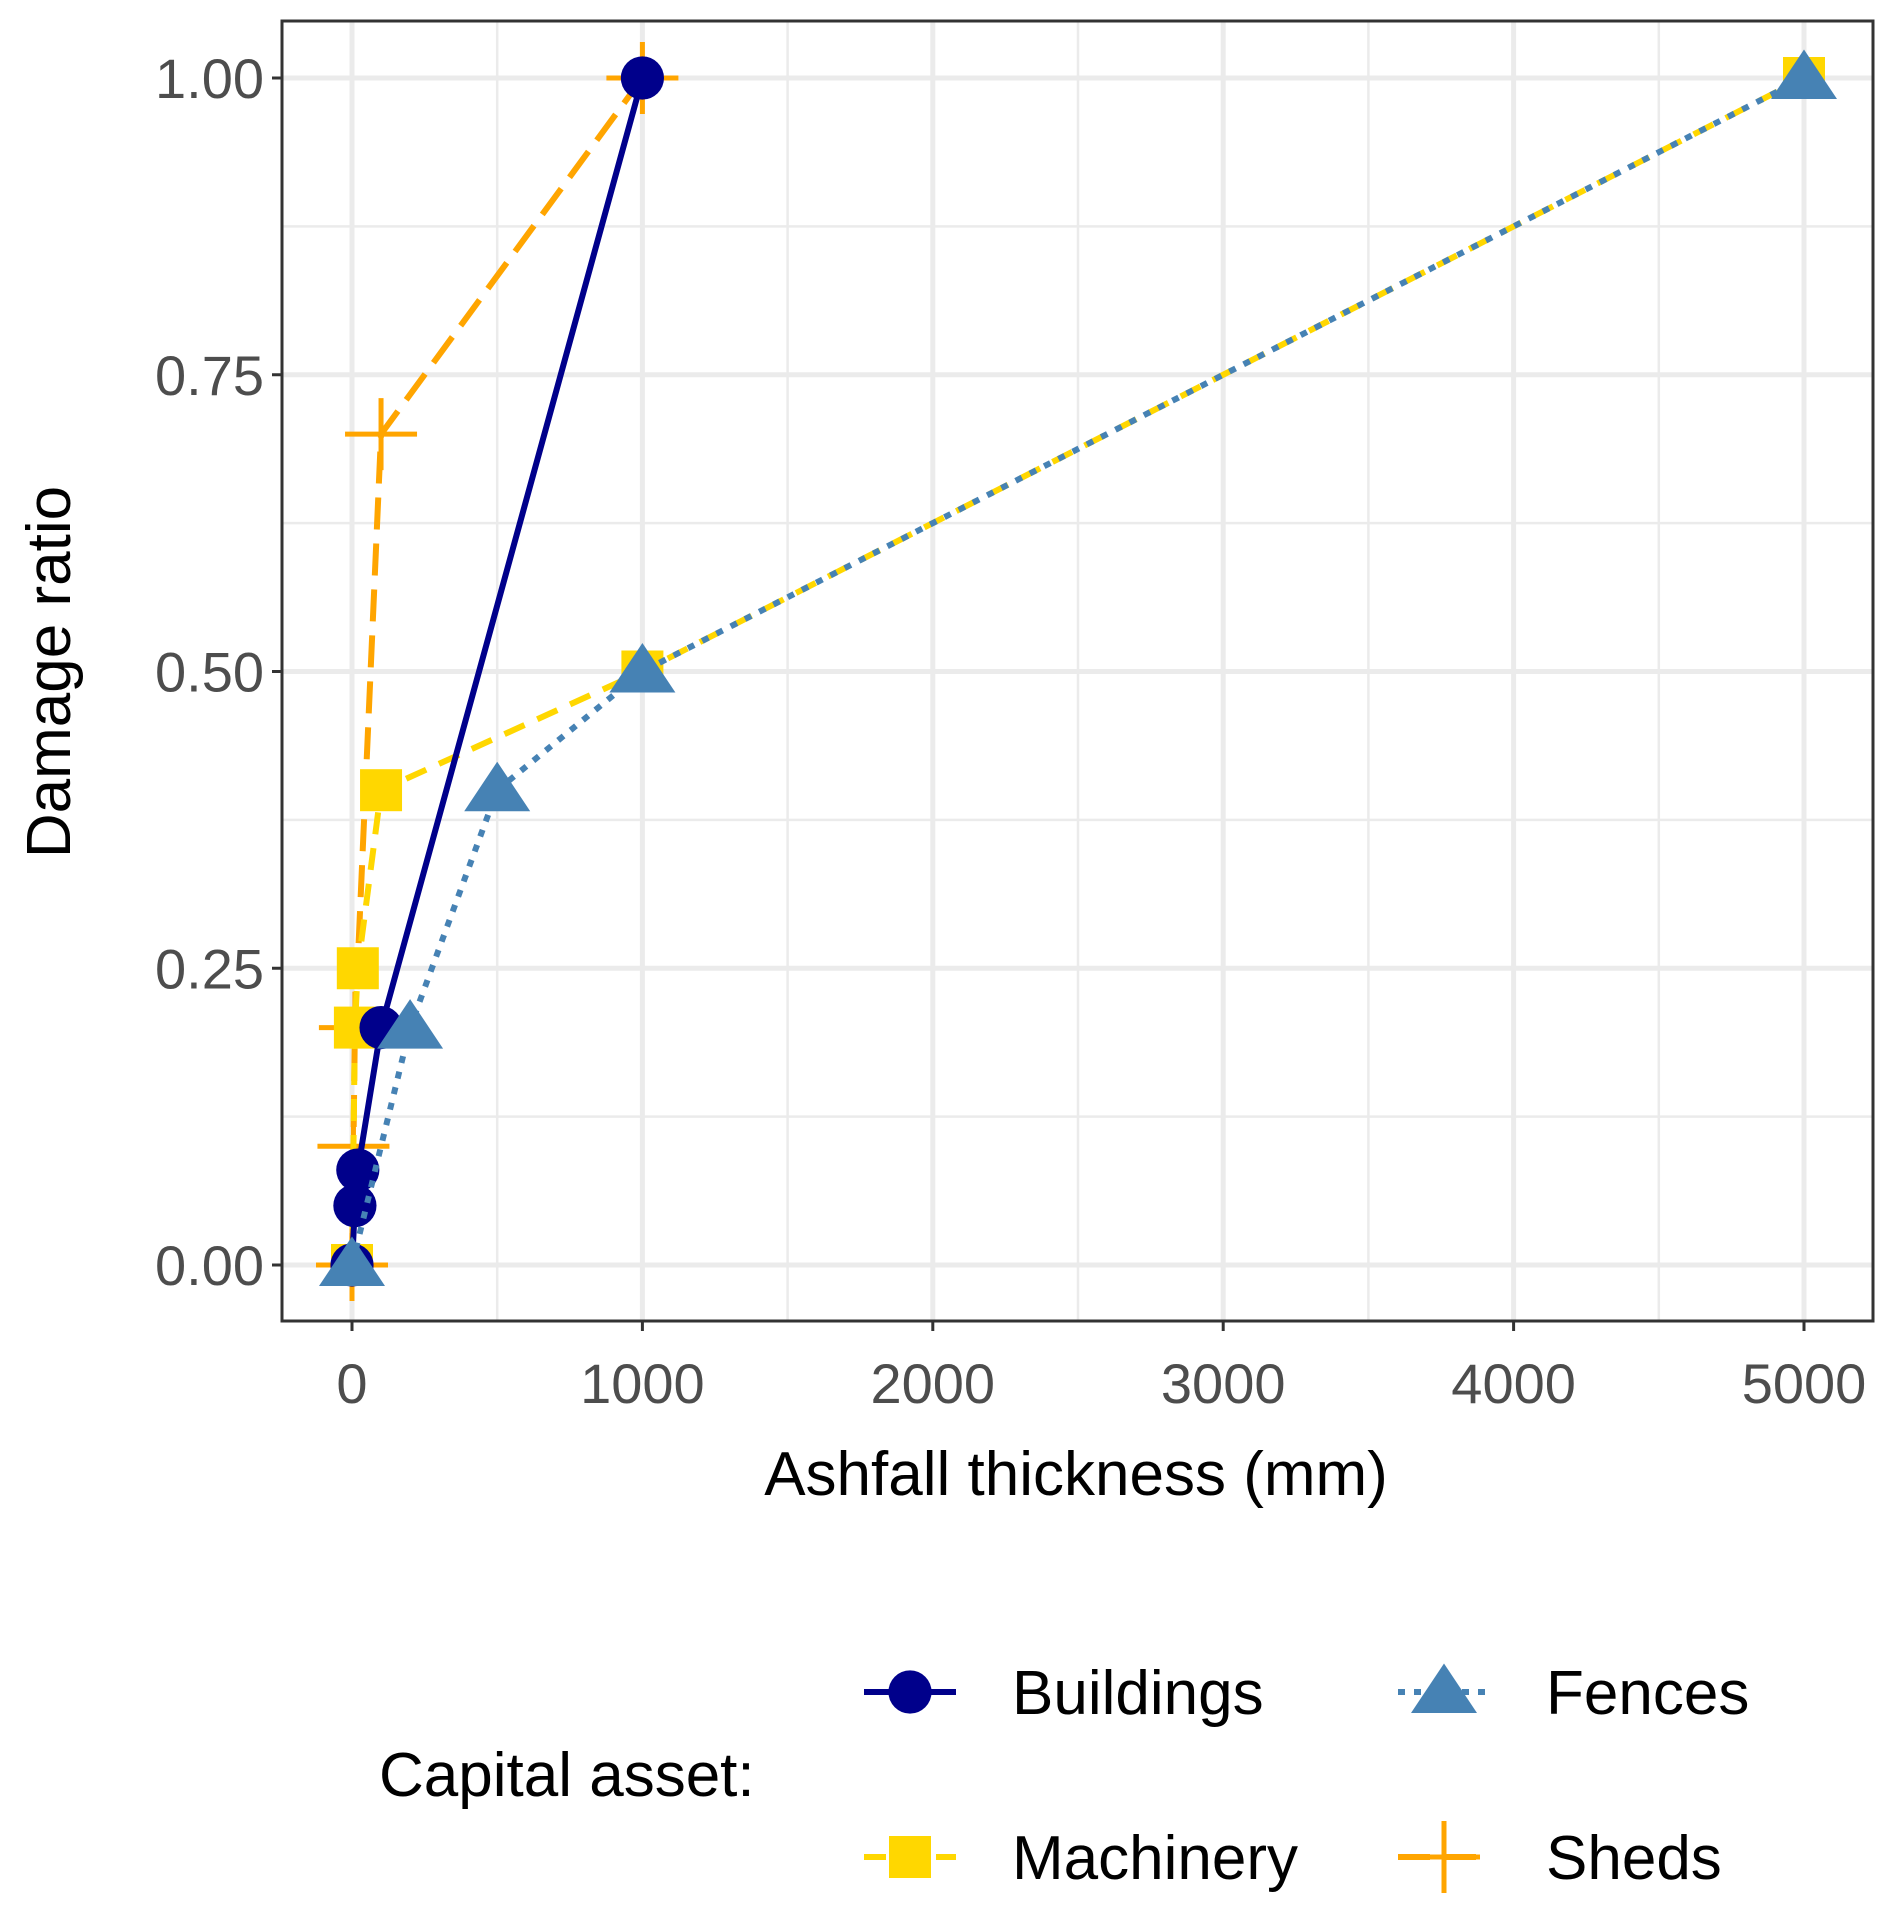 This screenshot has width=1892, height=1913. What do you see at coordinates (49, 672) in the screenshot?
I see `y-axis-title: Damage ratio` at bounding box center [49, 672].